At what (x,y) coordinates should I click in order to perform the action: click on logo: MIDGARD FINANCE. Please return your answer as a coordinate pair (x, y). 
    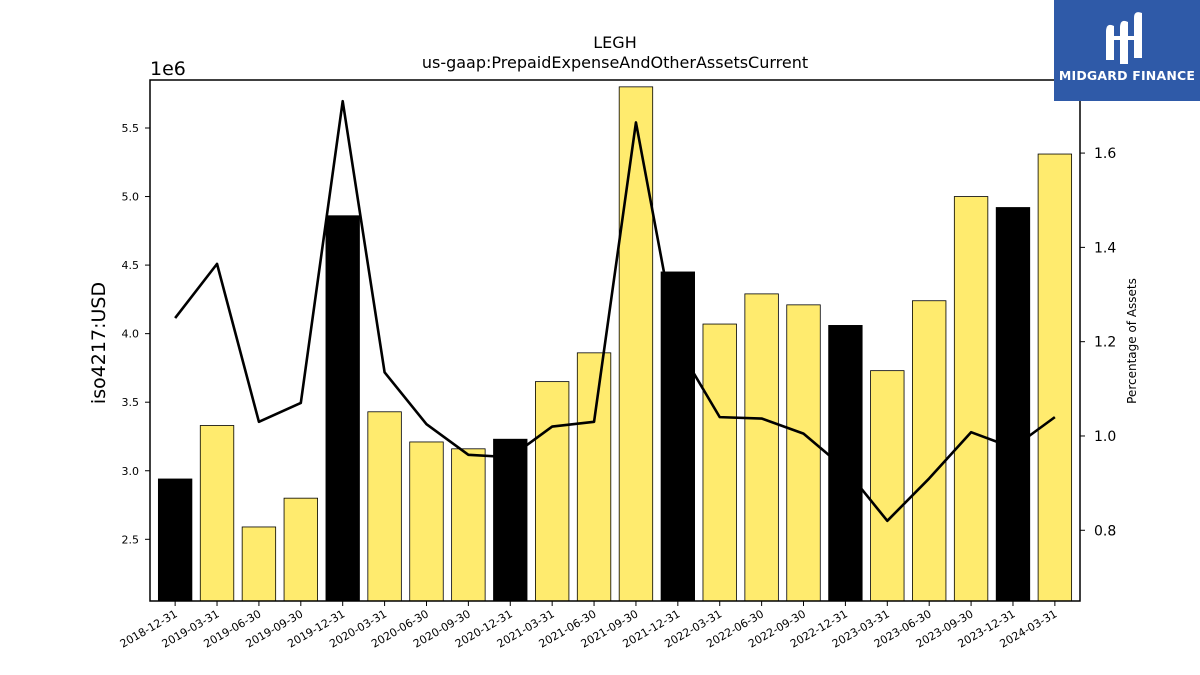
    Looking at the image, I should click on (1127, 50).